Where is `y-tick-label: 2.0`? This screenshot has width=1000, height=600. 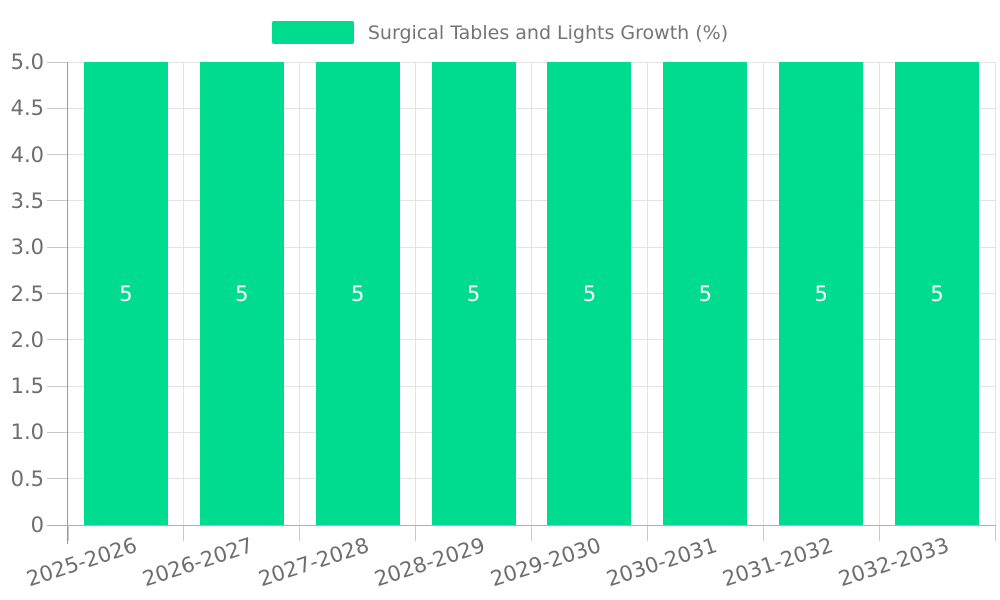 y-tick-label: 2.0 is located at coordinates (27, 339).